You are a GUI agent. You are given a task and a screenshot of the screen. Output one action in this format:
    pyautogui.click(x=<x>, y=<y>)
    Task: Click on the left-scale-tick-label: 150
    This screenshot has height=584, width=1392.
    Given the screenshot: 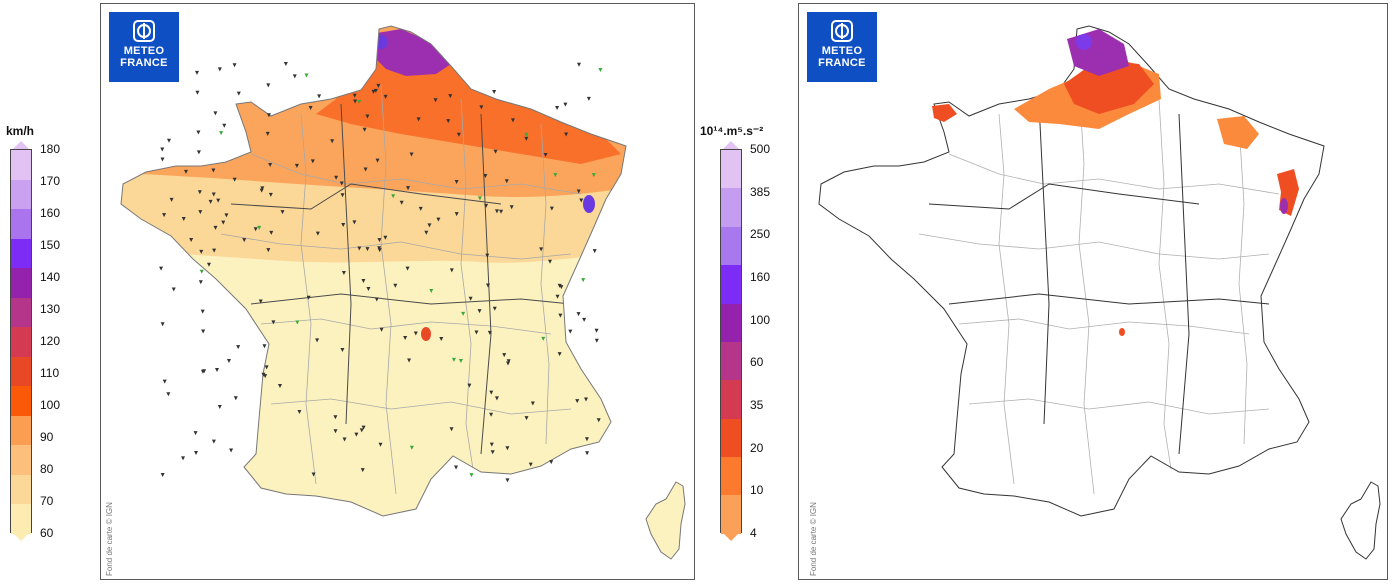 What is the action you would take?
    pyautogui.click(x=50, y=245)
    